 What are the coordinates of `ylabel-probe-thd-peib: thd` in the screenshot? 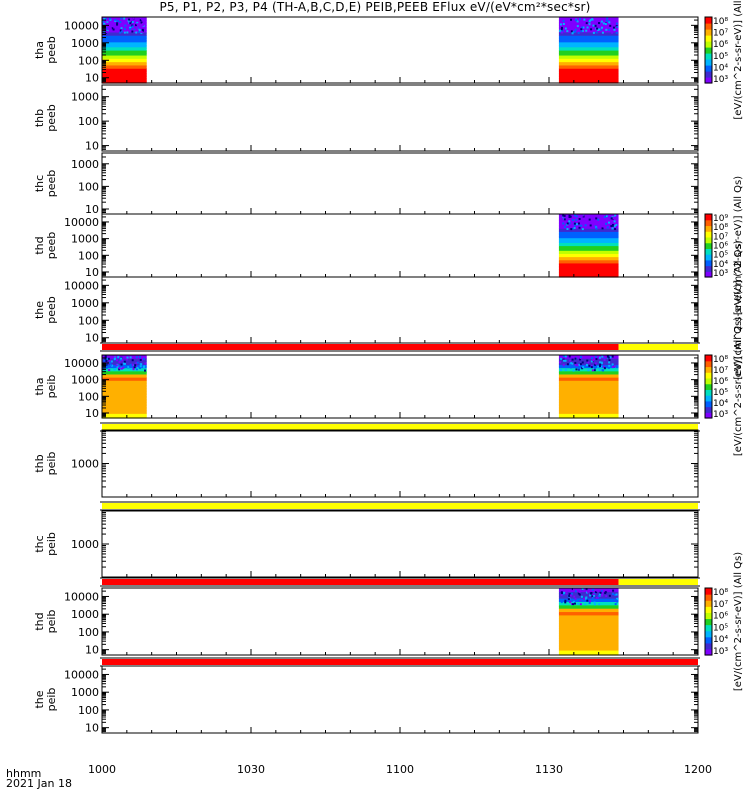 It's located at (39, 621).